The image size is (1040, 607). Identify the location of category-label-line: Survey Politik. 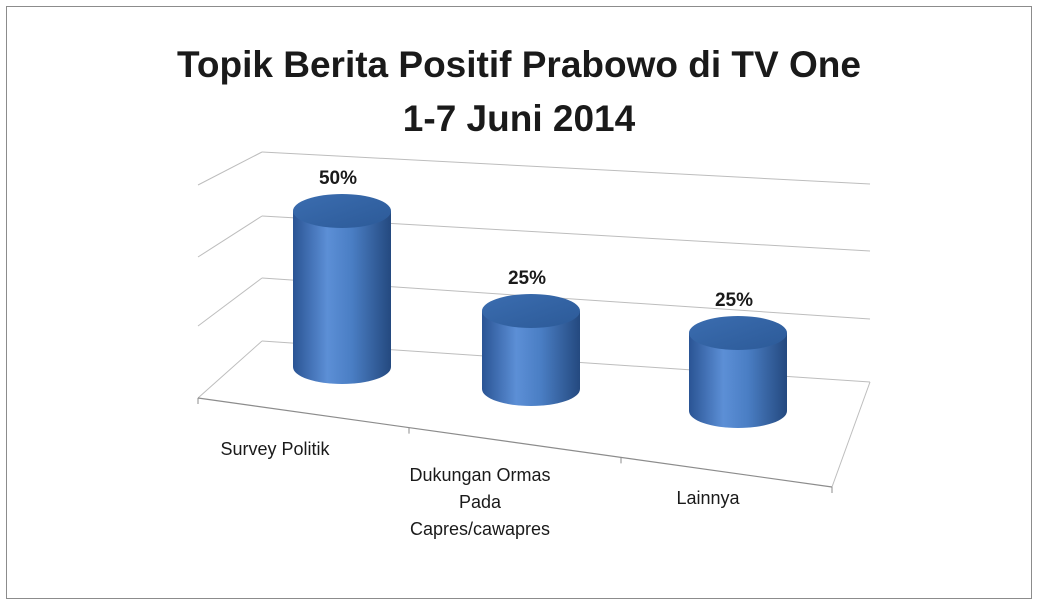
(275, 449).